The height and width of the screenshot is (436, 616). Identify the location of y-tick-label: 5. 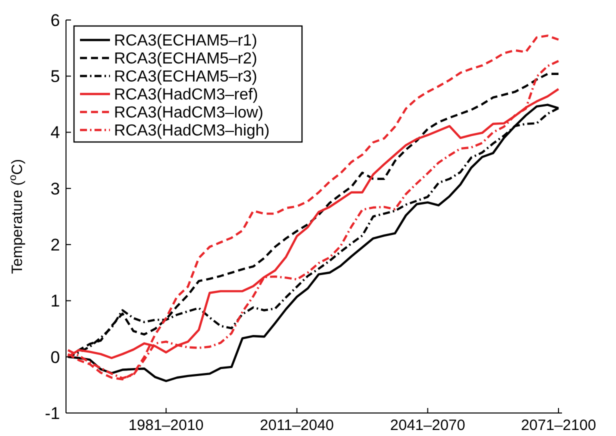
(55, 76).